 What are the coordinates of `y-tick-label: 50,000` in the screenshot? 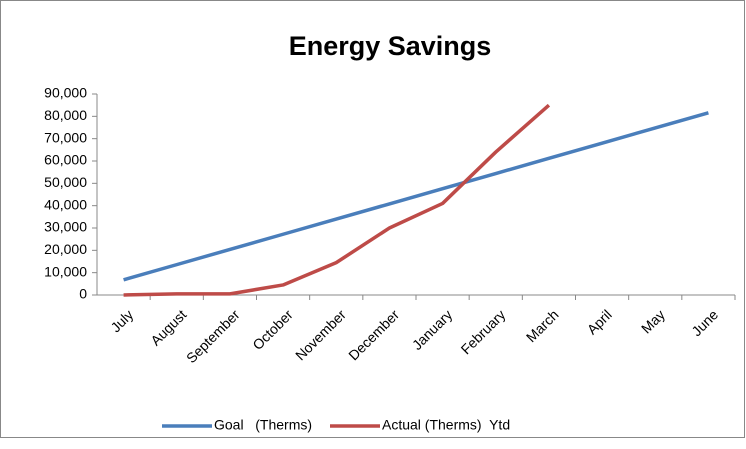 It's located at (65, 182).